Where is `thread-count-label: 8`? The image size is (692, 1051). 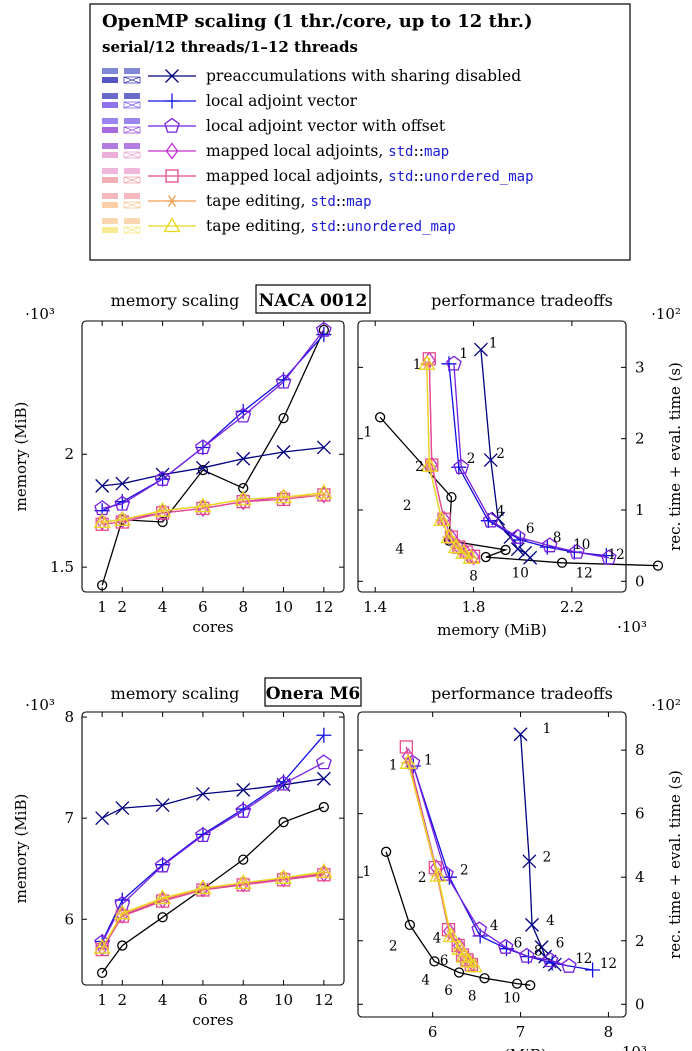 thread-count-label: 8 is located at coordinates (473, 577).